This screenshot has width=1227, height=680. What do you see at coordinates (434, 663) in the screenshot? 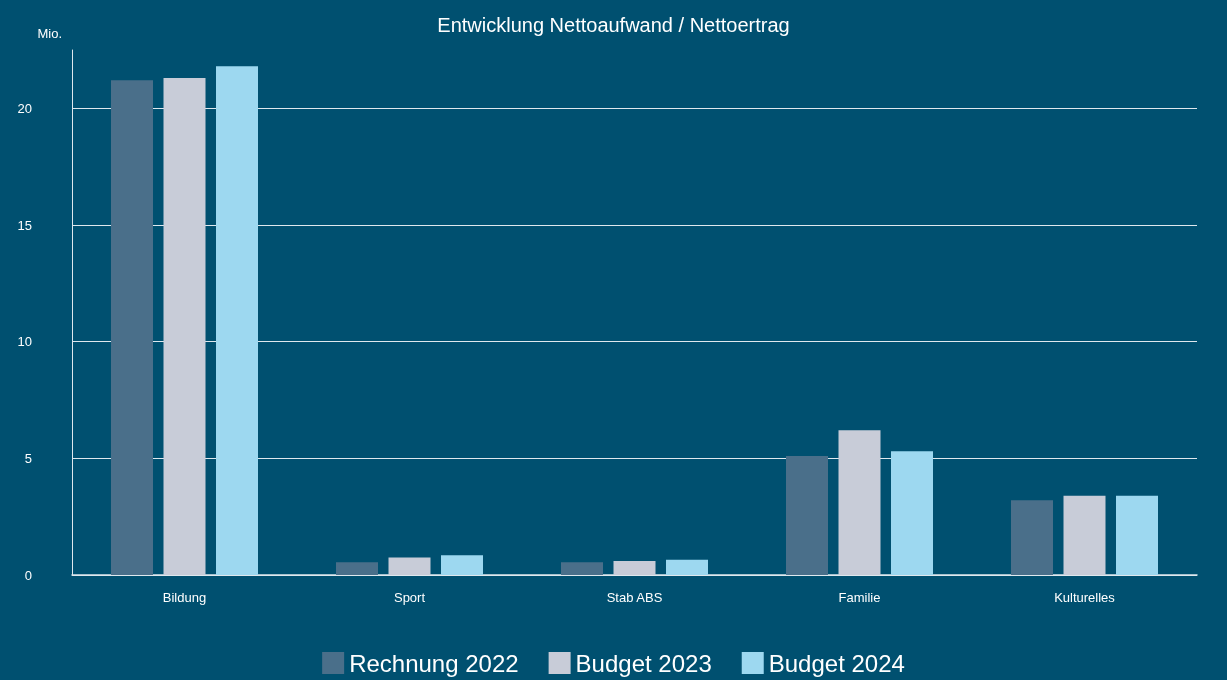
I see `legend-label: Rechnung 2022` at bounding box center [434, 663].